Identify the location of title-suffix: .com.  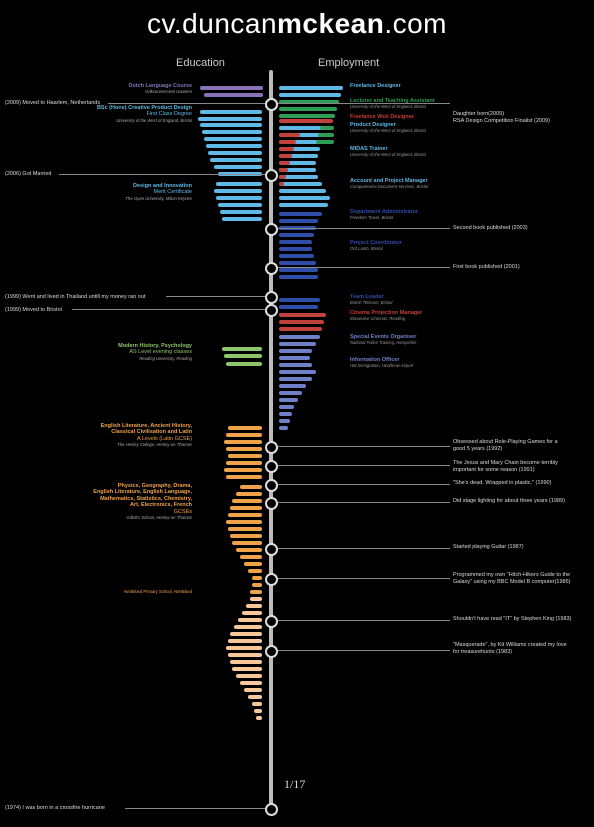
(416, 23).